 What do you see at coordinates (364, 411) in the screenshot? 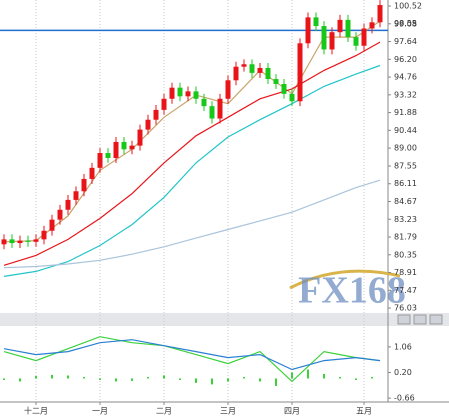
I see `x-tick-label: 五月` at bounding box center [364, 411].